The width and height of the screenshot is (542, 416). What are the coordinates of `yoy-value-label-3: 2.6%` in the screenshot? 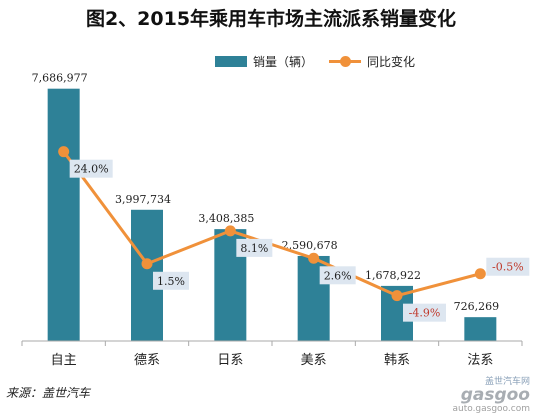 It's located at (338, 275).